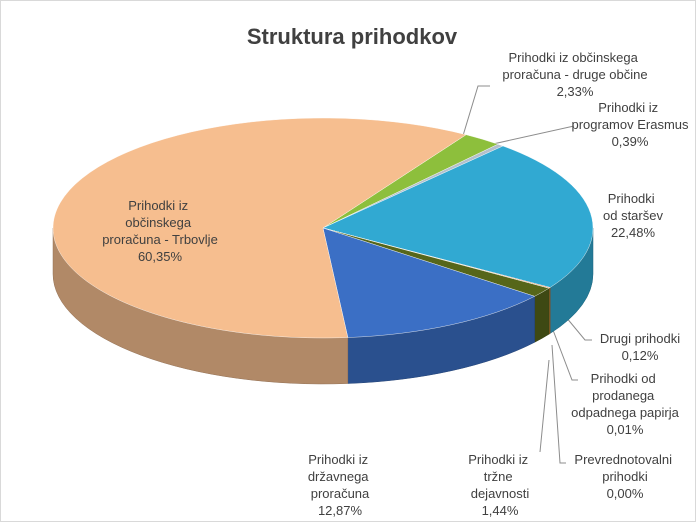 Image resolution: width=696 pixels, height=527 pixels. What do you see at coordinates (625, 412) in the screenshot?
I see `label-line: odpadnega papirja` at bounding box center [625, 412].